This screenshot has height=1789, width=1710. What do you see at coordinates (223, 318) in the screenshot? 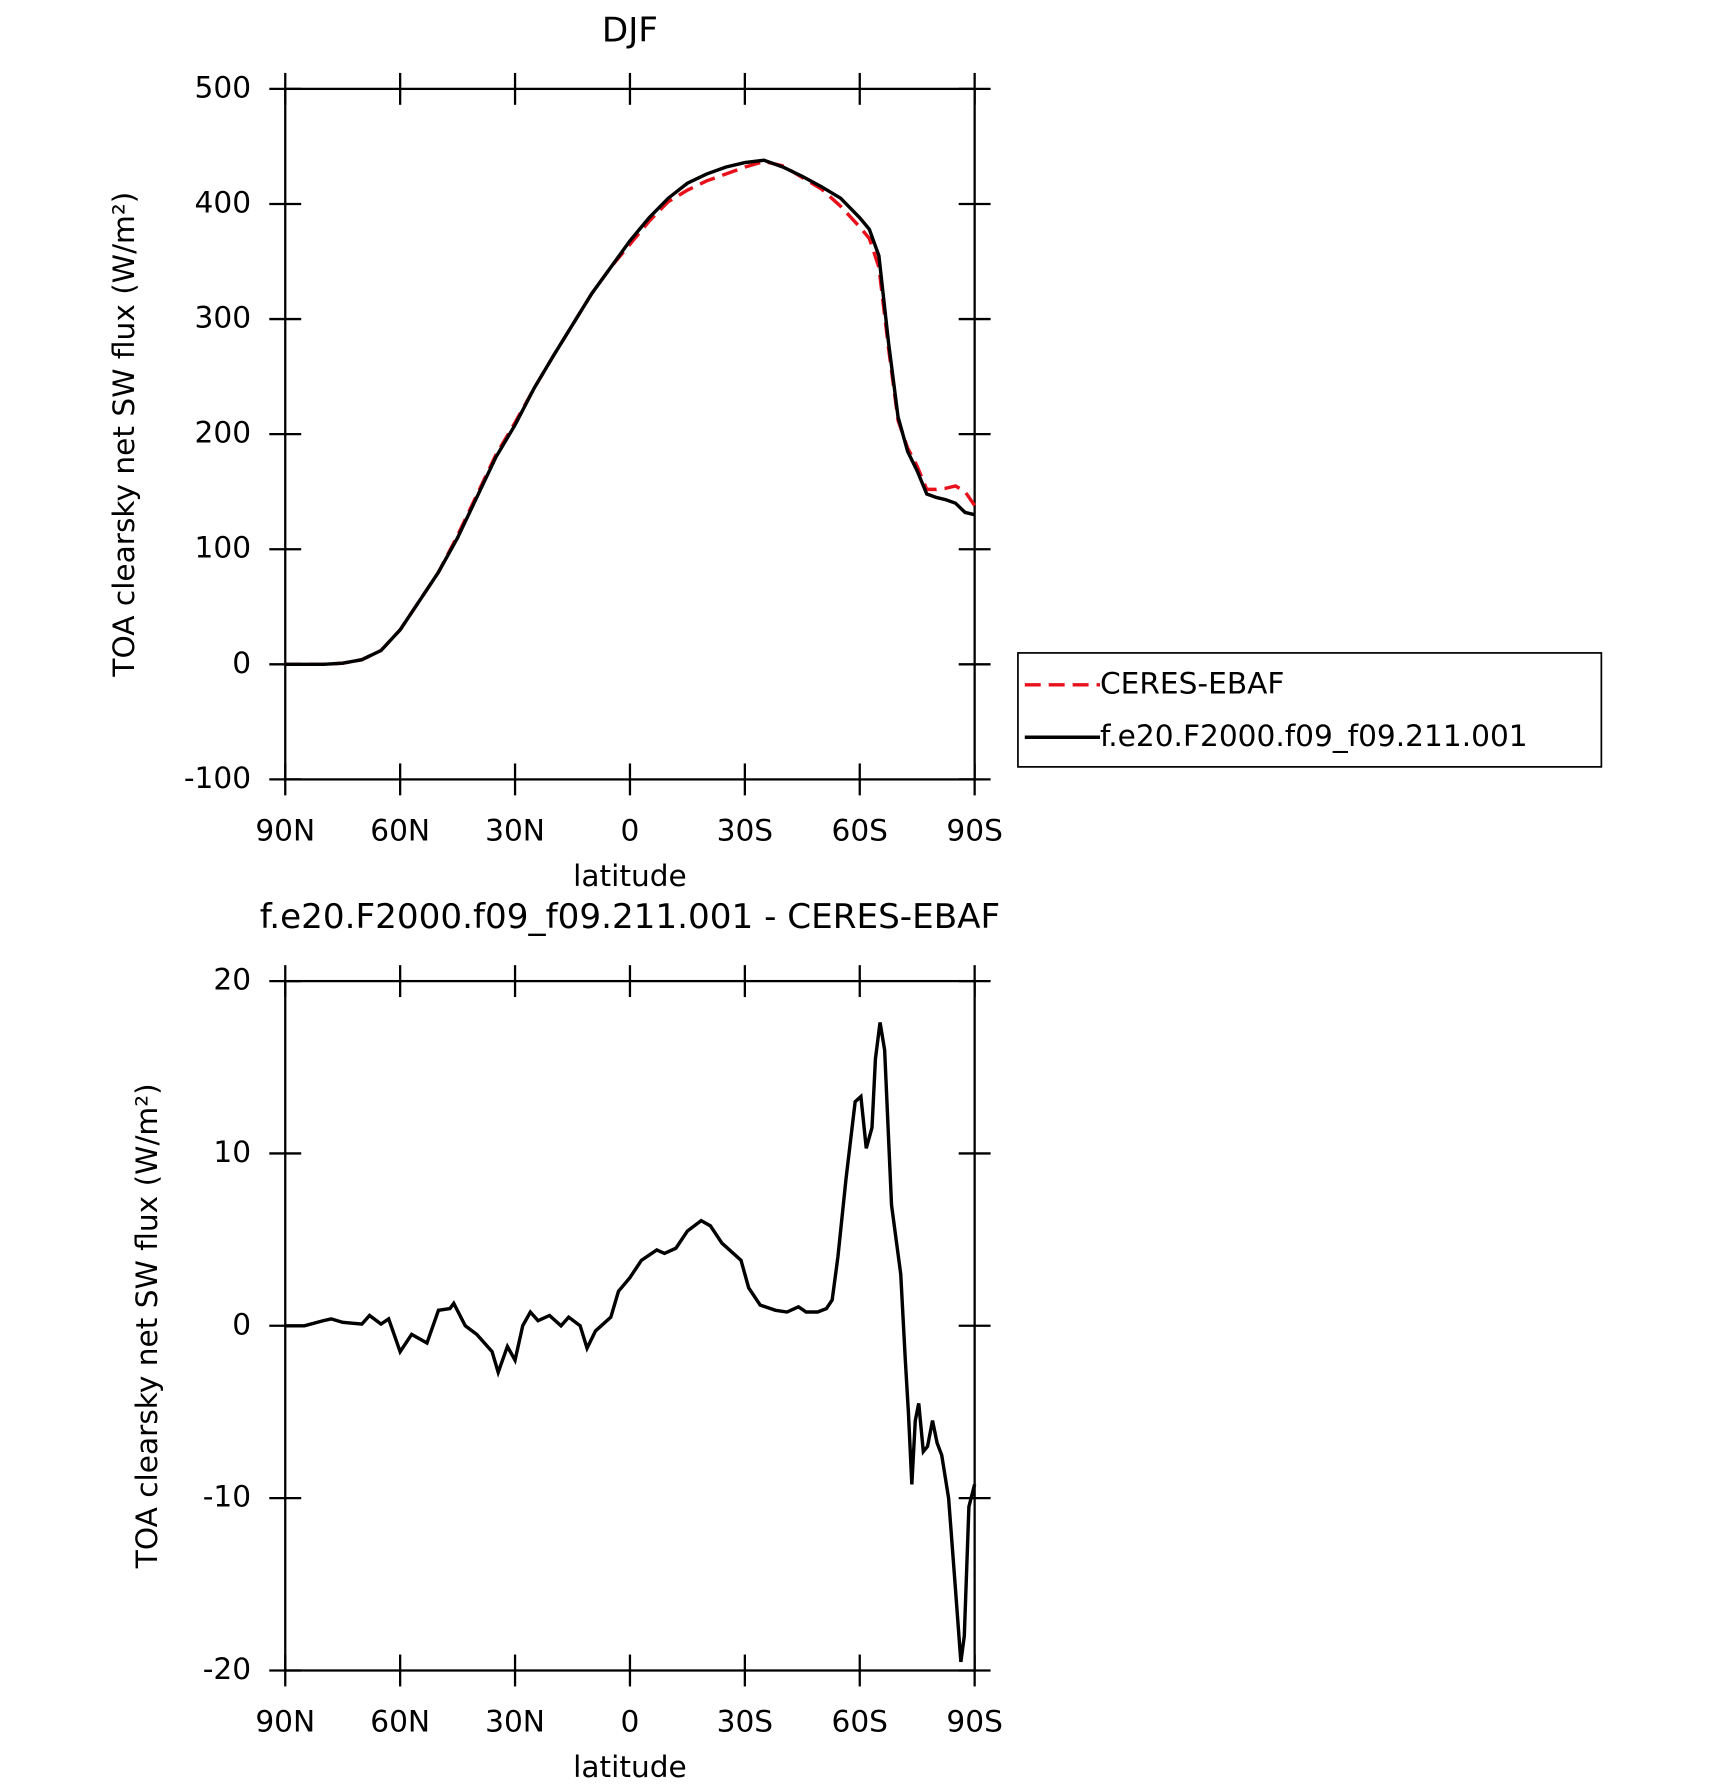
I see `y-tick-label: 300` at bounding box center [223, 318].